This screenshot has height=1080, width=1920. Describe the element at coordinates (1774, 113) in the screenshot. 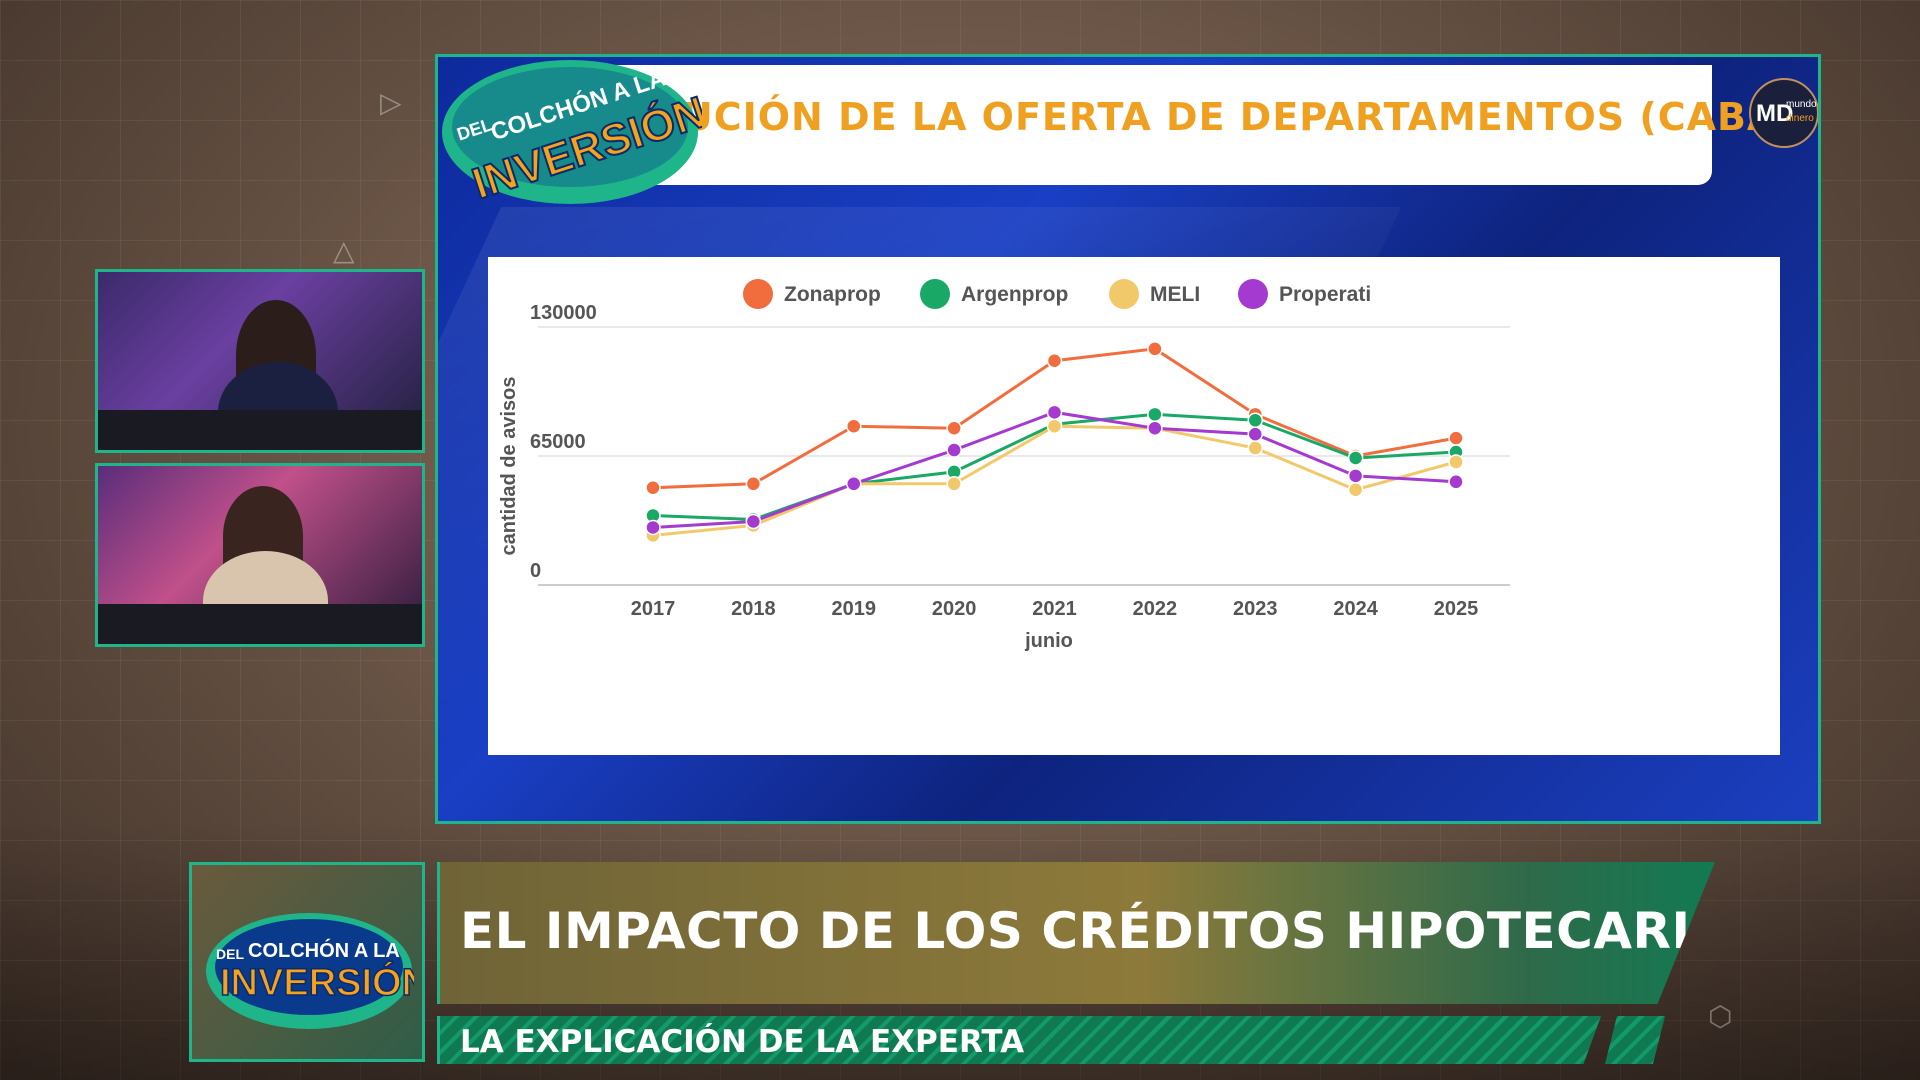

I see `md-logo-mark: MD` at that location.